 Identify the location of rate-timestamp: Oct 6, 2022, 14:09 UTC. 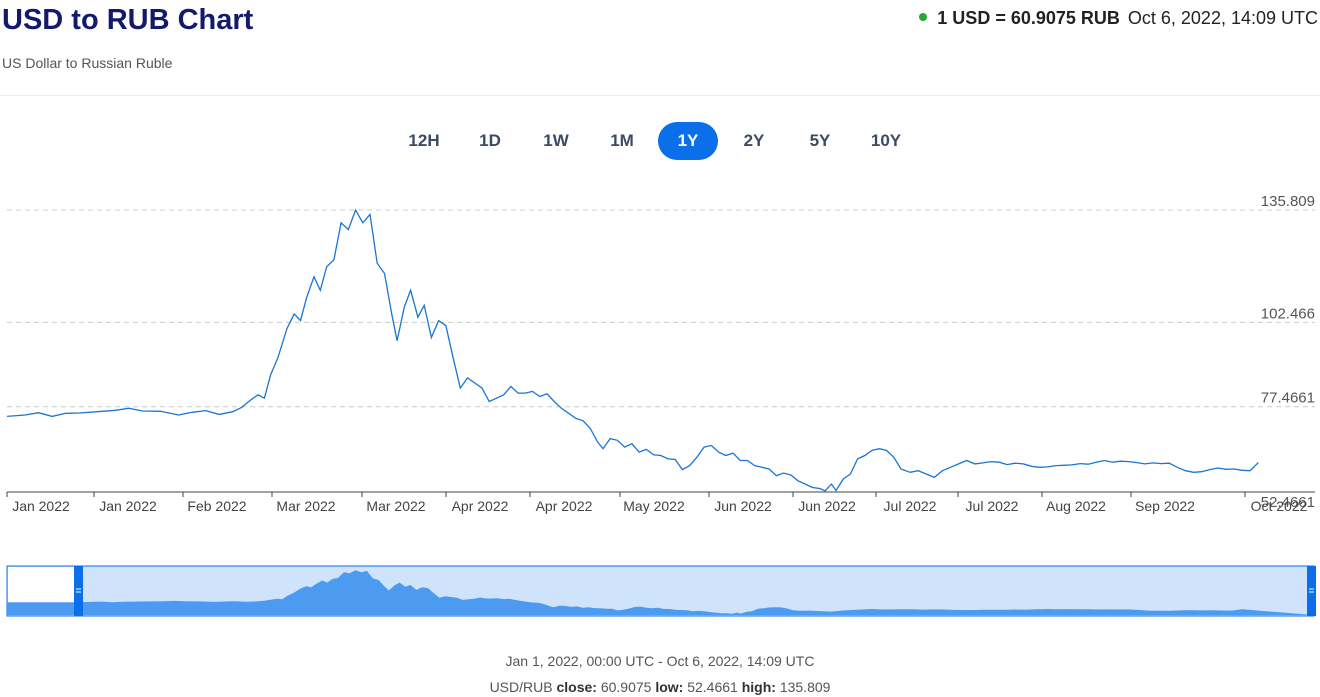
(1222, 18).